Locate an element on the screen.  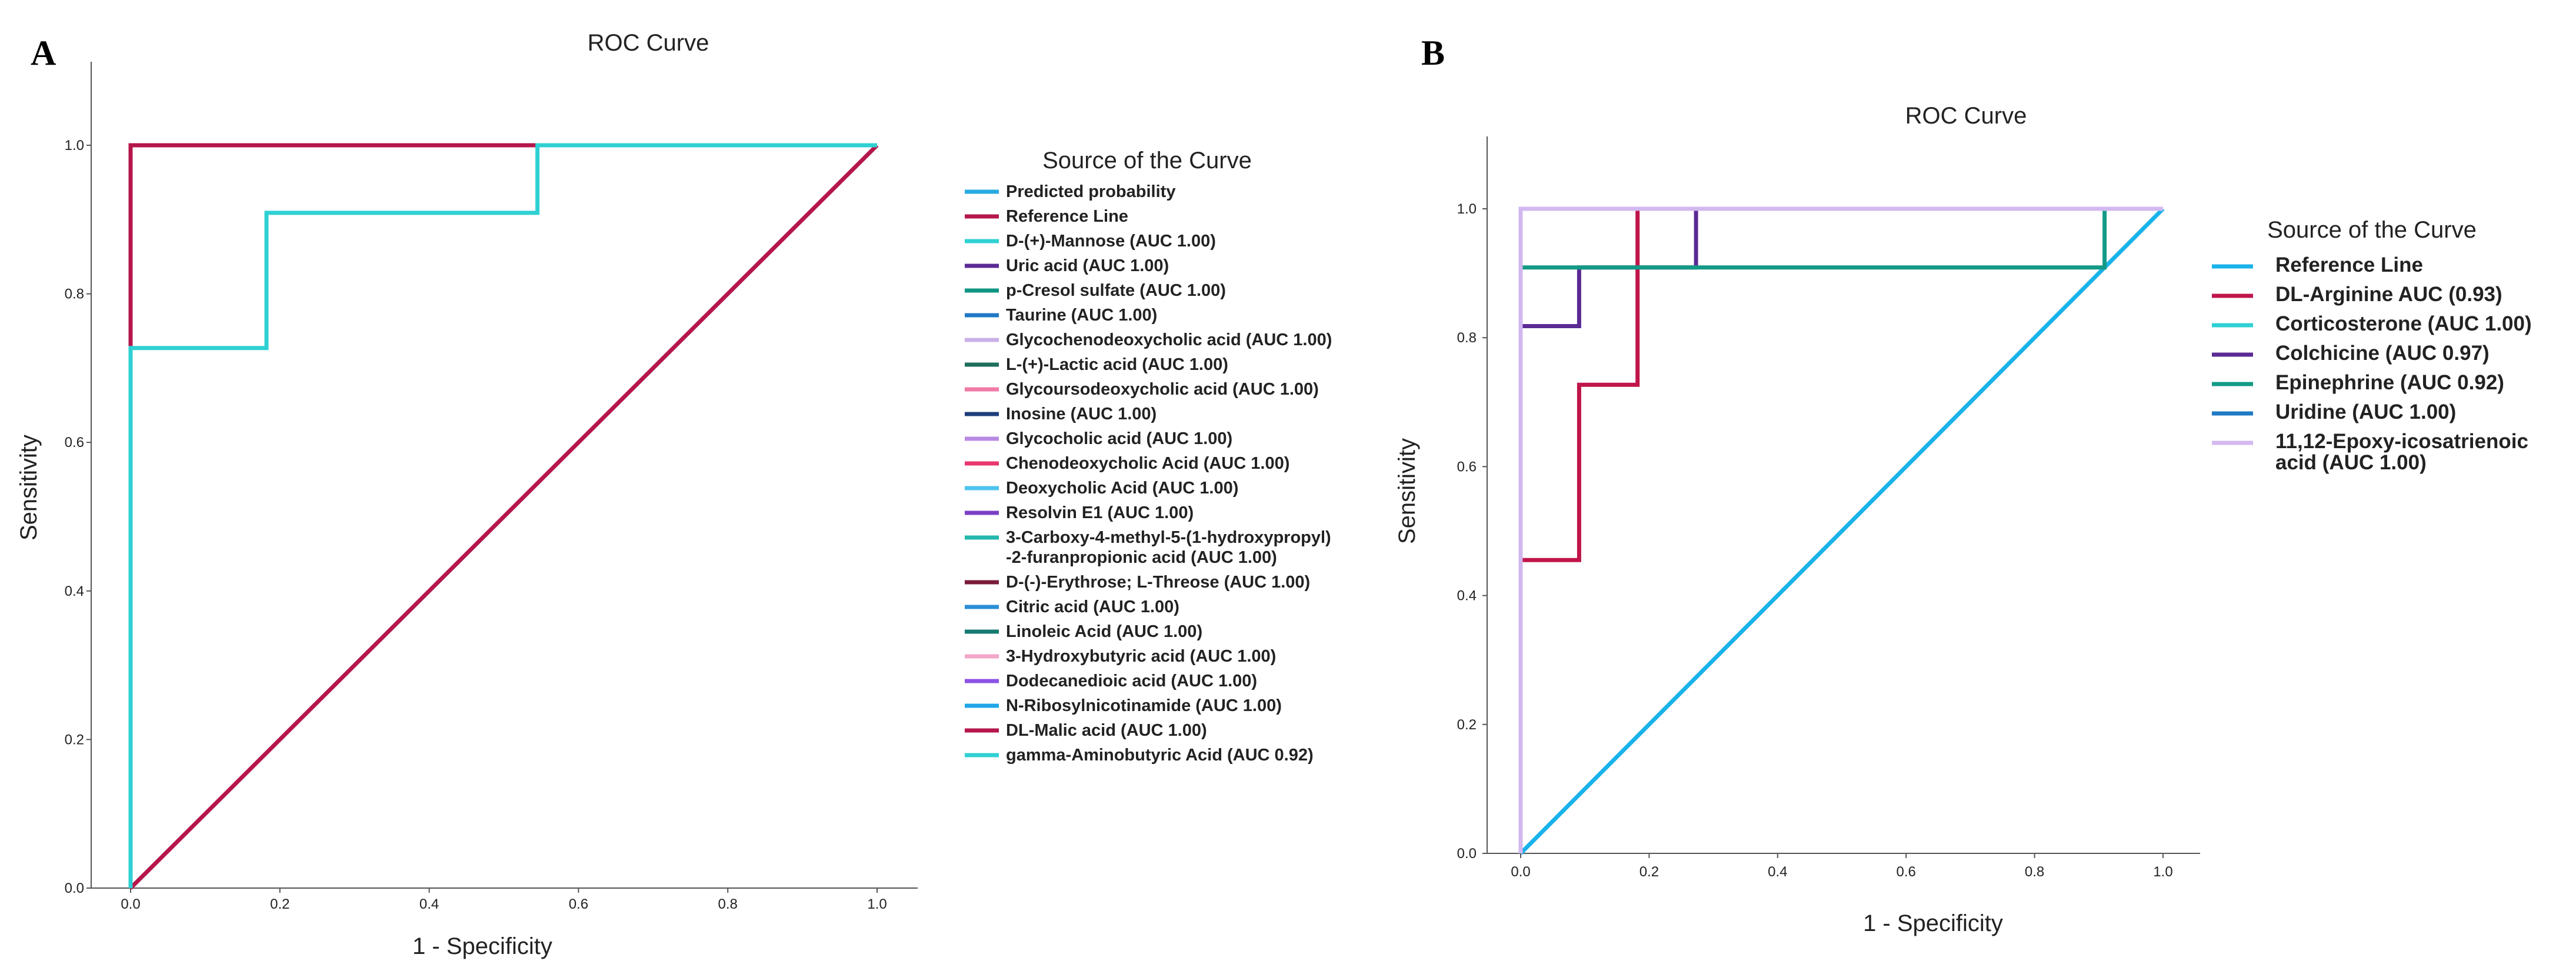
panel-b-legend-item: Uridine (AUC 1.00) is located at coordinates (2334, 412).